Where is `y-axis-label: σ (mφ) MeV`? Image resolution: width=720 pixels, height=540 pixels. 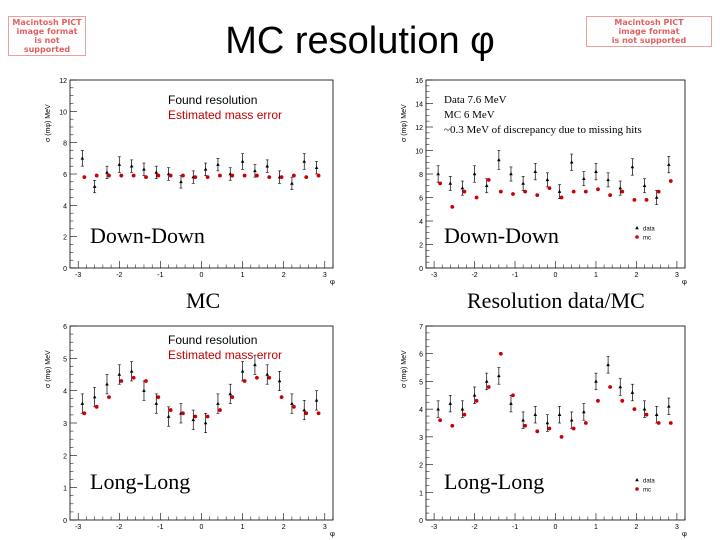 y-axis-label: σ (mφ) MeV is located at coordinates (48, 369).